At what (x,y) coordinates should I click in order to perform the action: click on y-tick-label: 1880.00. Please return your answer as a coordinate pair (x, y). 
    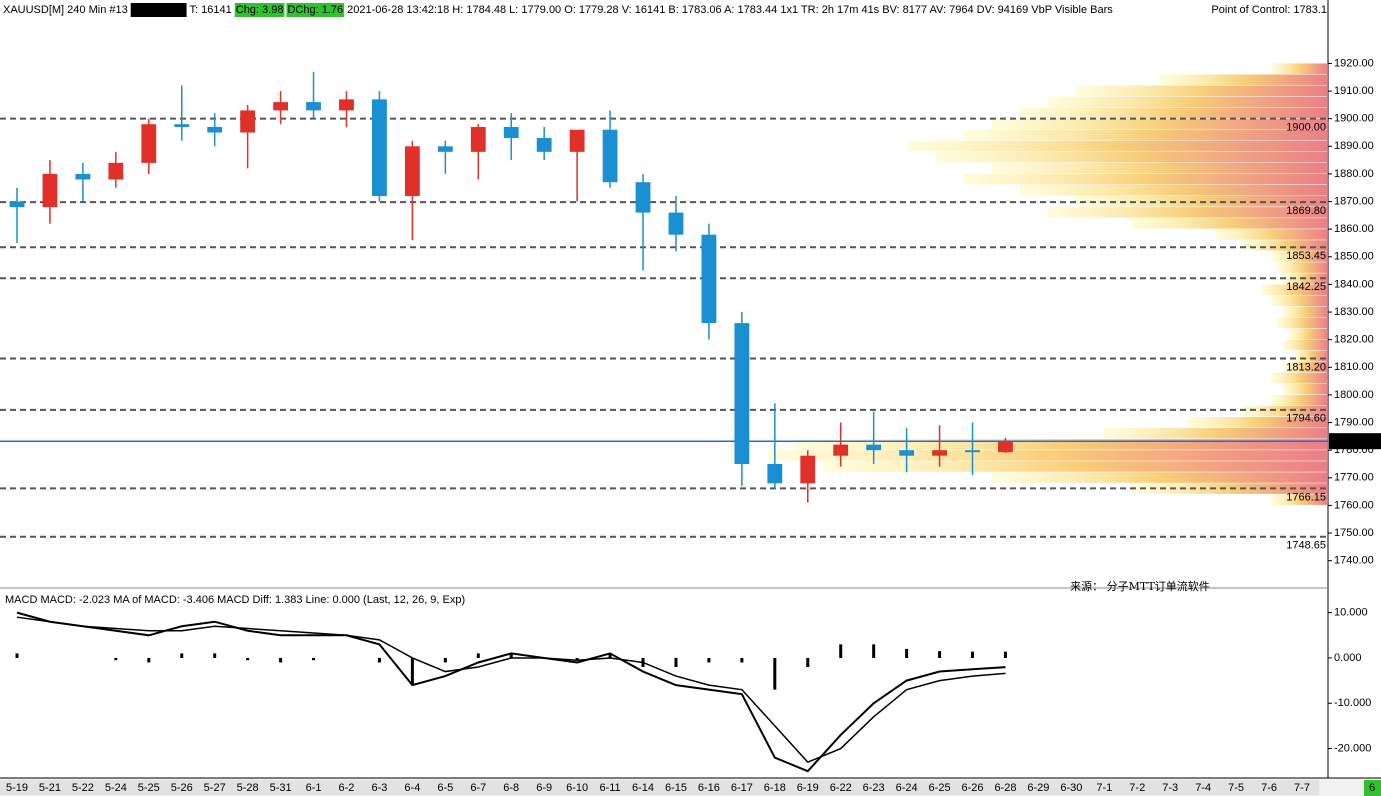
    Looking at the image, I should click on (1354, 174).